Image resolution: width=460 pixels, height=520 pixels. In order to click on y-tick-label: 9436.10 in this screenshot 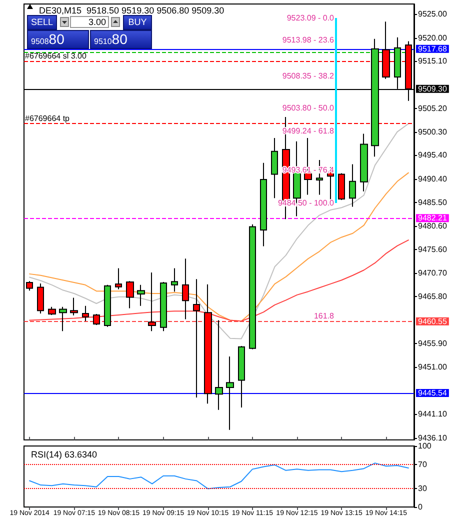, I will do `click(433, 438)`.